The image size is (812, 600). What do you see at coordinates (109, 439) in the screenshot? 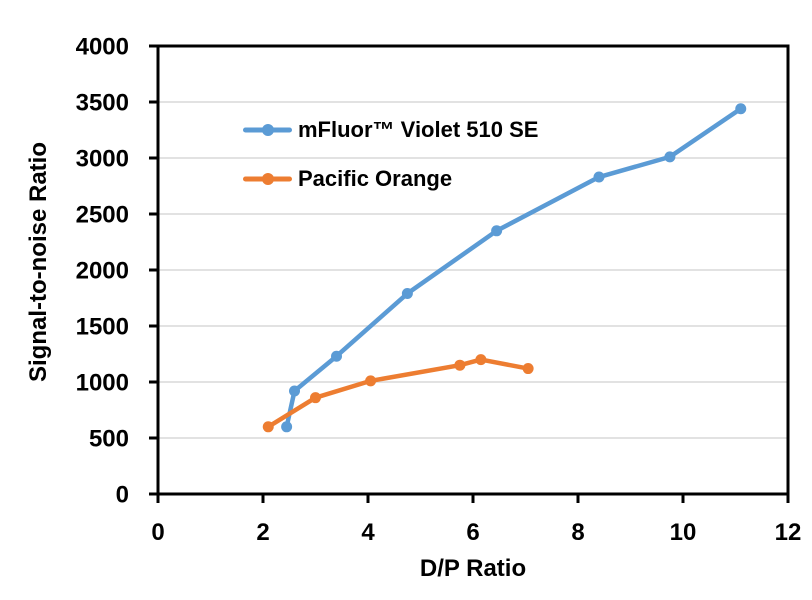
I see `y-tick-label: 500` at bounding box center [109, 439].